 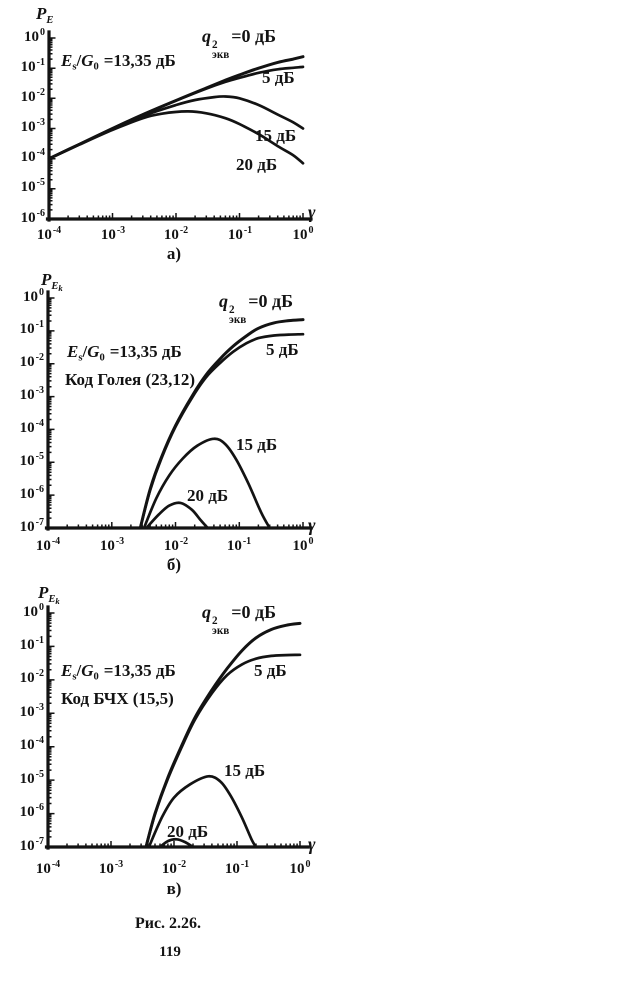 I want to click on subplot-label-v: в), so click(x=174, y=888).